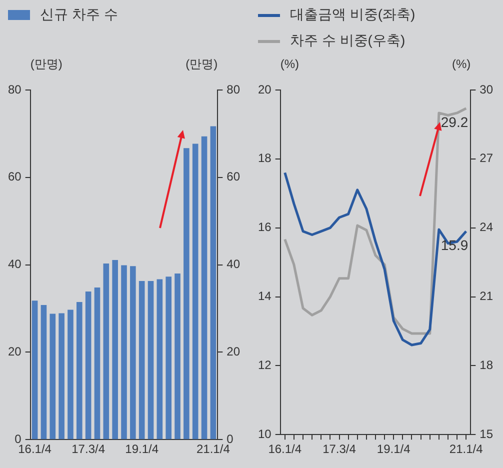 This screenshot has height=468, width=503. Describe the element at coordinates (487, 296) in the screenshot. I see `y2-tick-label: 21` at that location.